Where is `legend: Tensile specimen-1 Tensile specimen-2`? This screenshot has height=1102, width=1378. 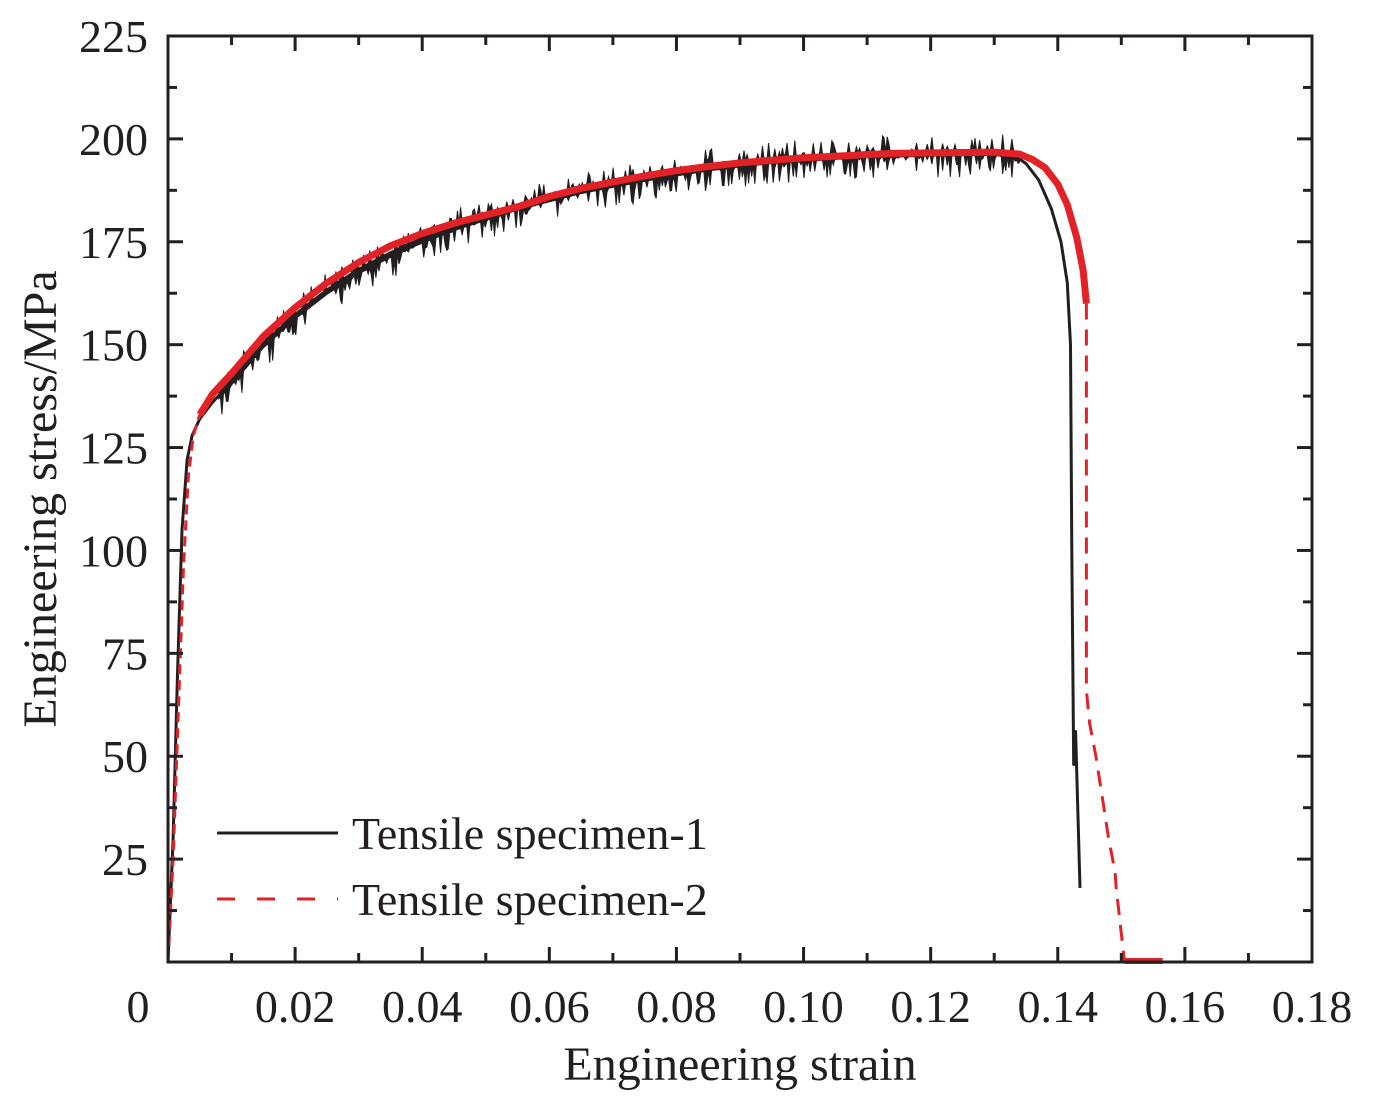 legend: Tensile specimen-1 Tensile specimen-2 is located at coordinates (462, 866).